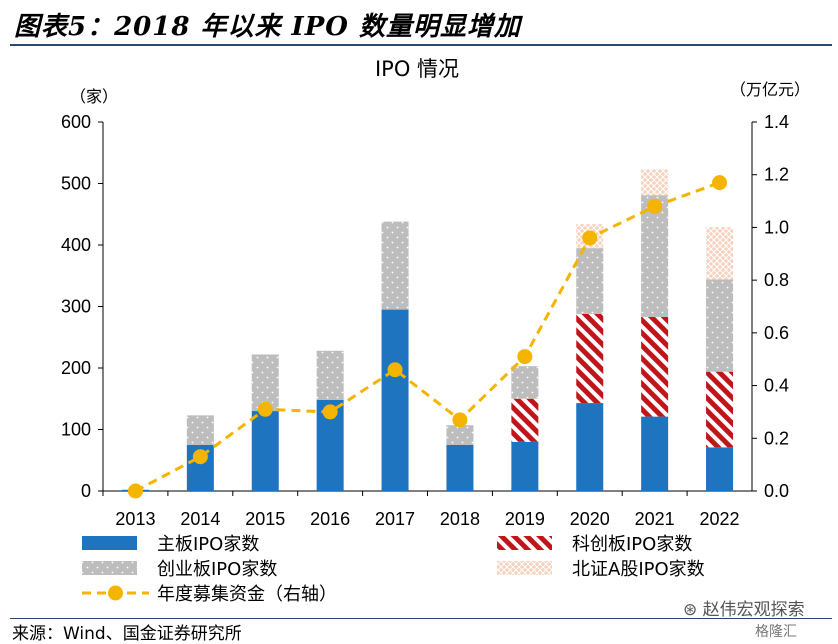  Describe the element at coordinates (770, 89) in the screenshot. I see `right-axis-unit: （万亿元）` at that location.